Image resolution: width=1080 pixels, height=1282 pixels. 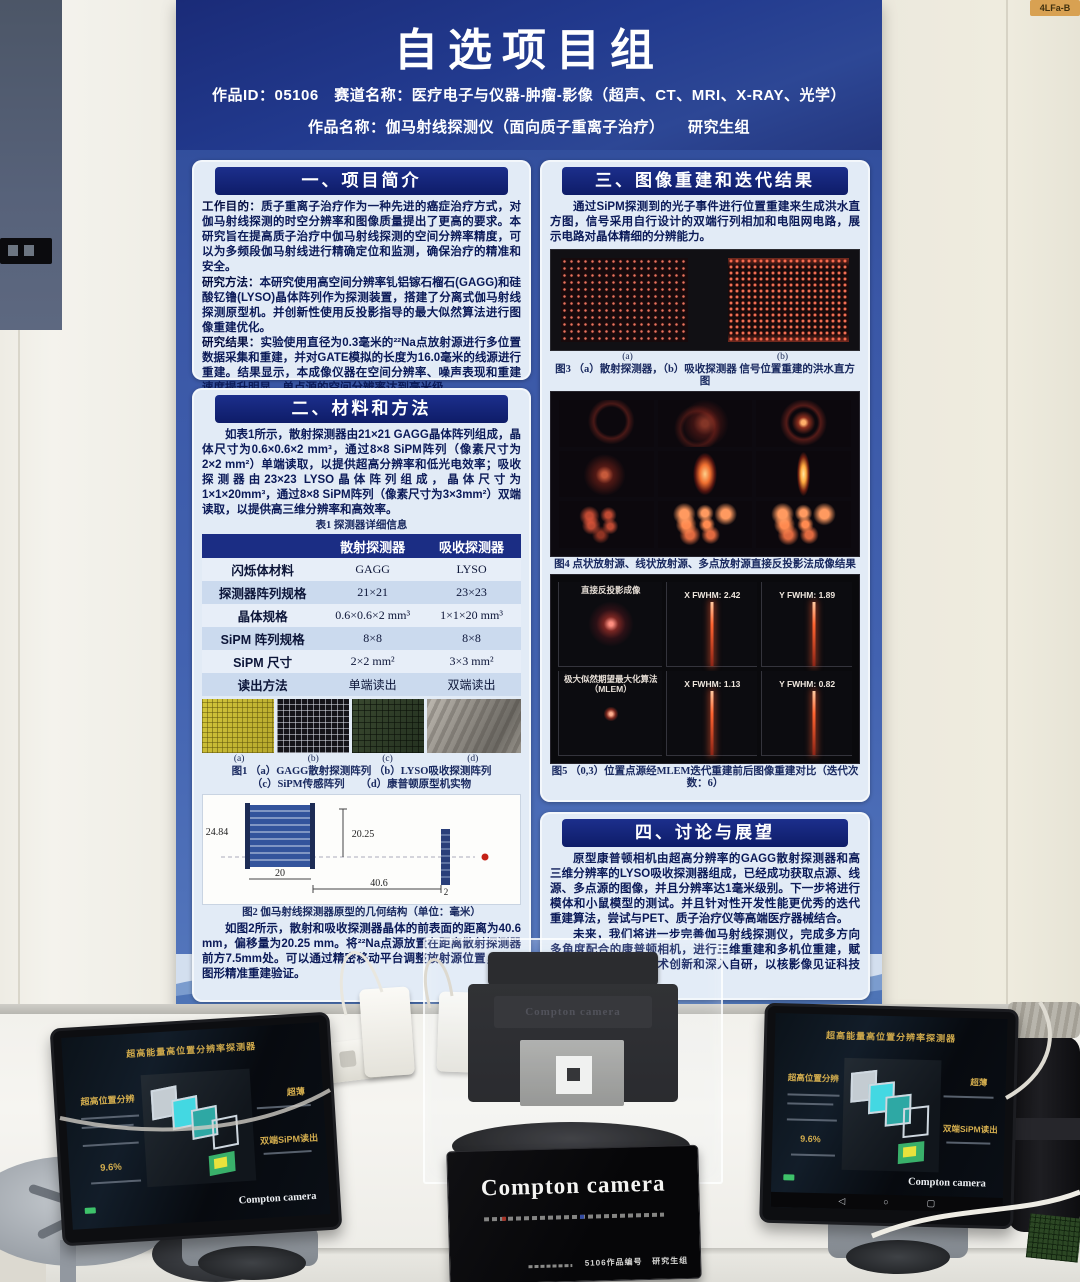 I want to click on table-row: 读出方法 单端读出 双端读出, so click(x=361, y=685).